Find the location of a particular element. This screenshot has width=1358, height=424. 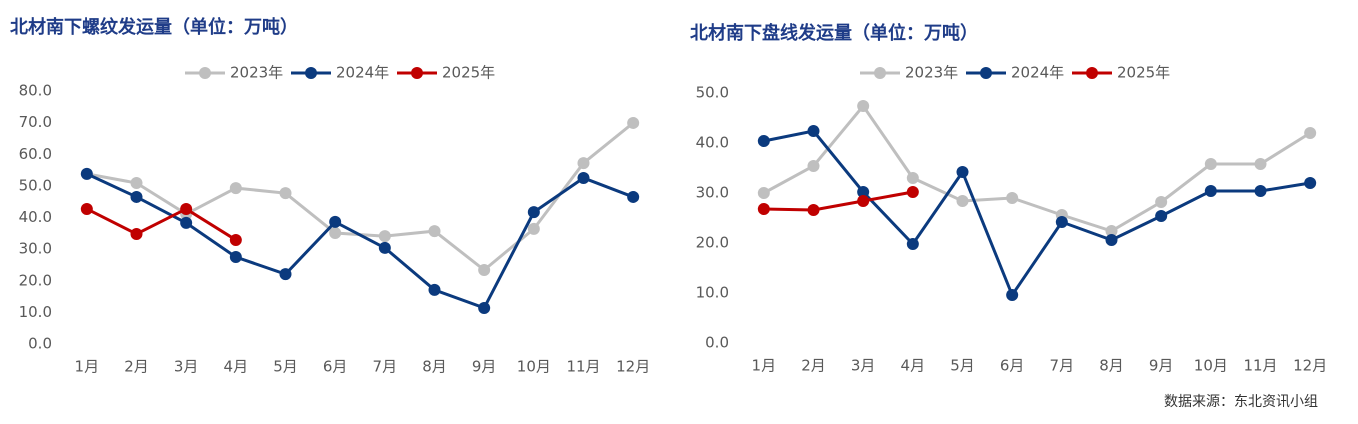

source-note: 数据来源：东北资讯小组 is located at coordinates (1241, 402).